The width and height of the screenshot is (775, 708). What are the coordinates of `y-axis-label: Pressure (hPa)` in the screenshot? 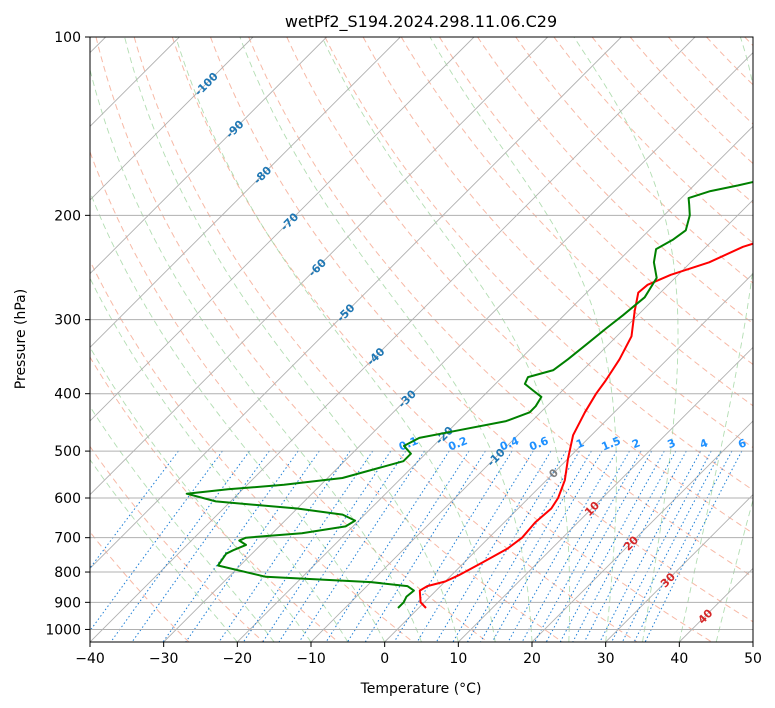 It's located at (21, 339).